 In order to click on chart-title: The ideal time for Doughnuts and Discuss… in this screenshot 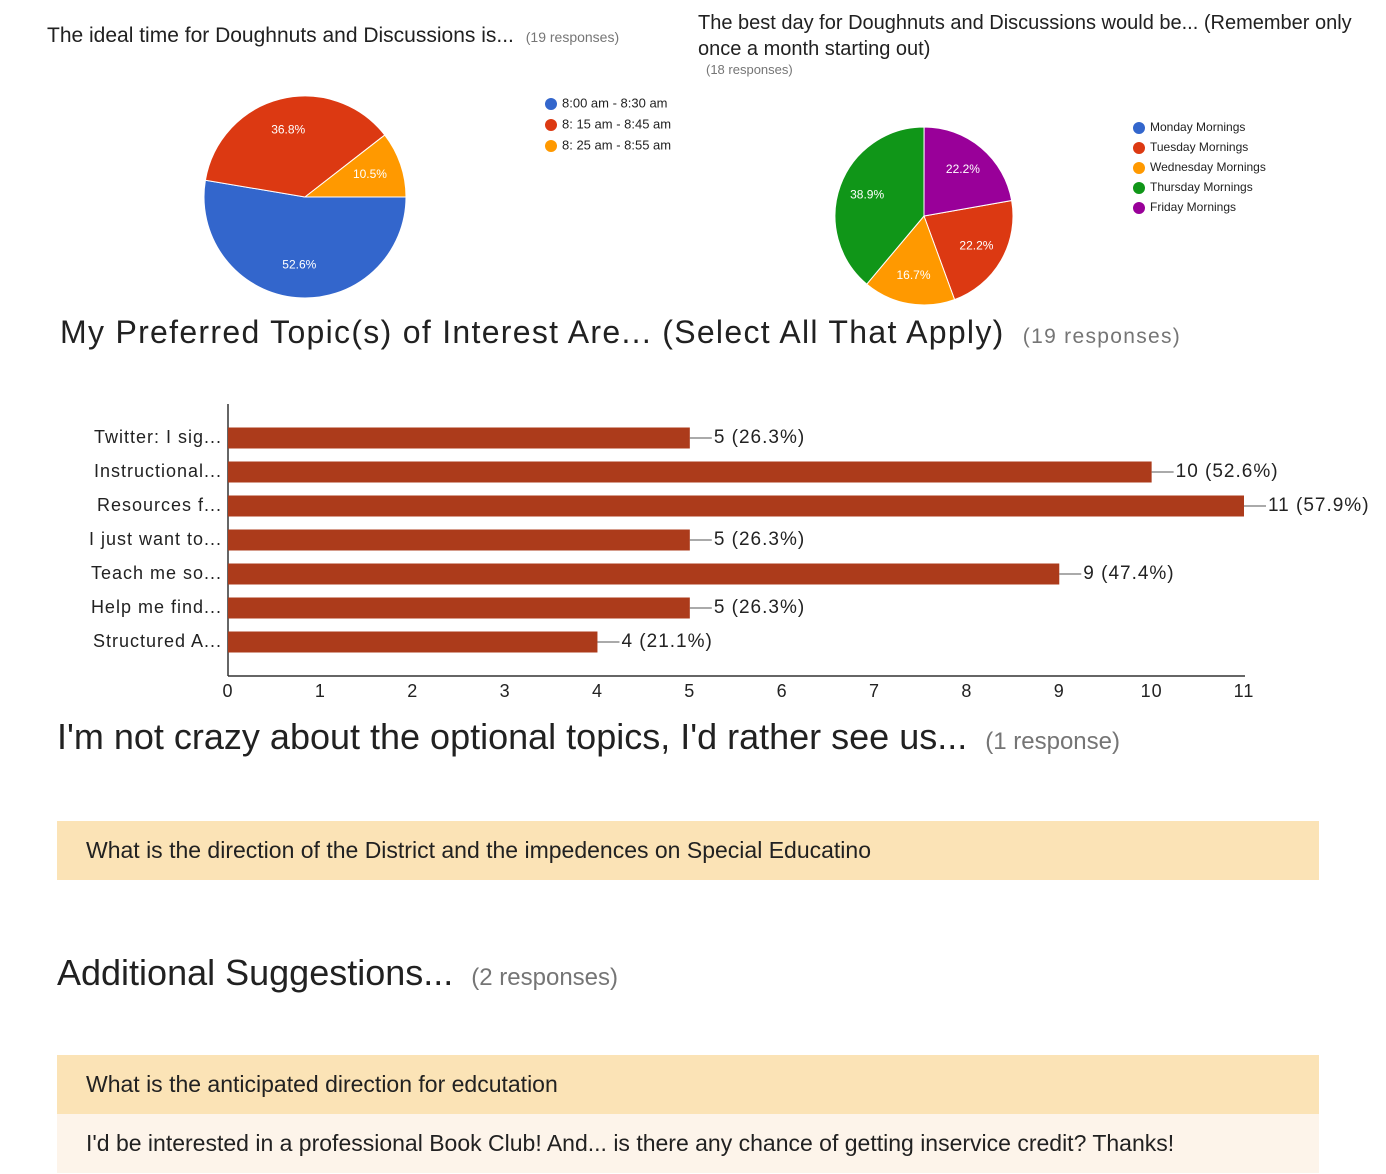, I will do `click(280, 35)`.